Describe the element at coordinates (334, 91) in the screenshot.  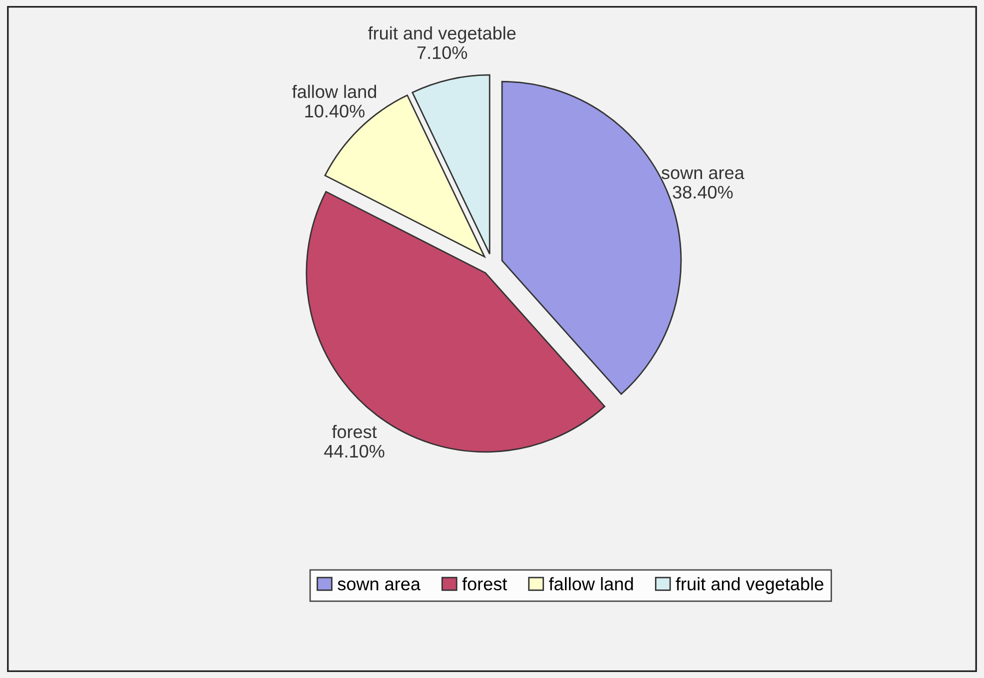
I see `slice-label: fallow land` at that location.